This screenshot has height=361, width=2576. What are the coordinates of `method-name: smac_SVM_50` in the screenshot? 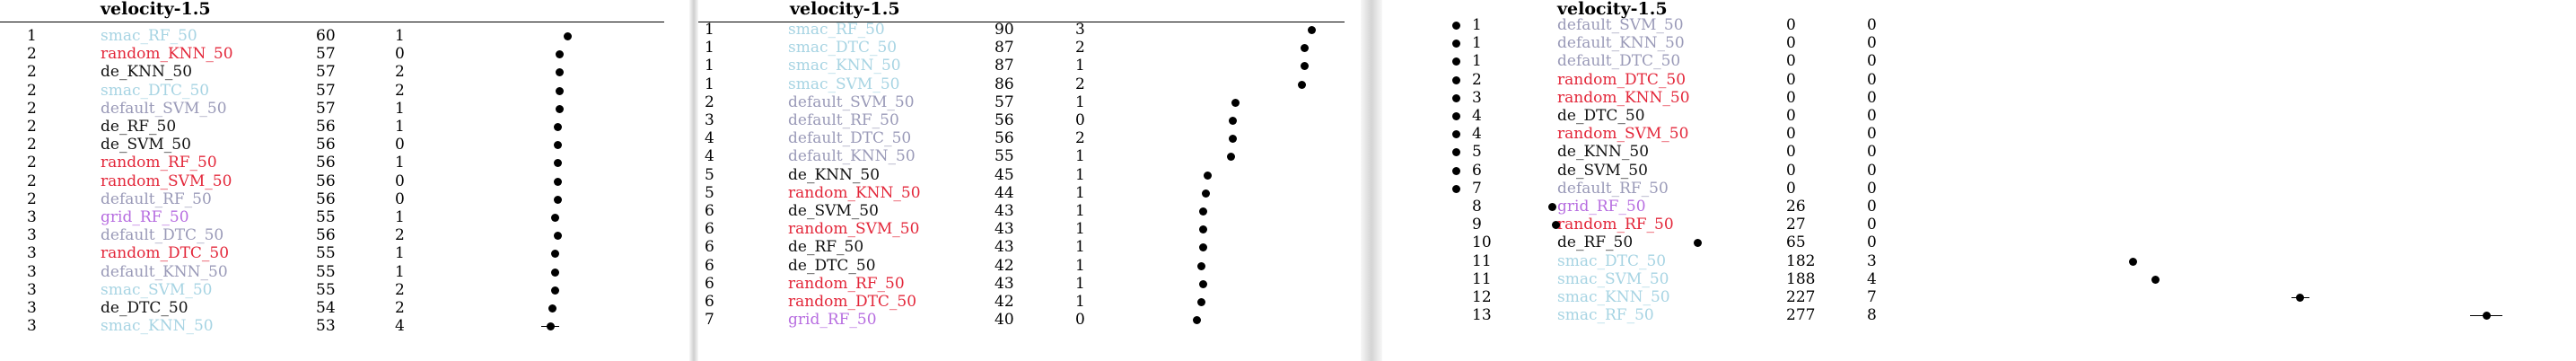 It's located at (157, 289).